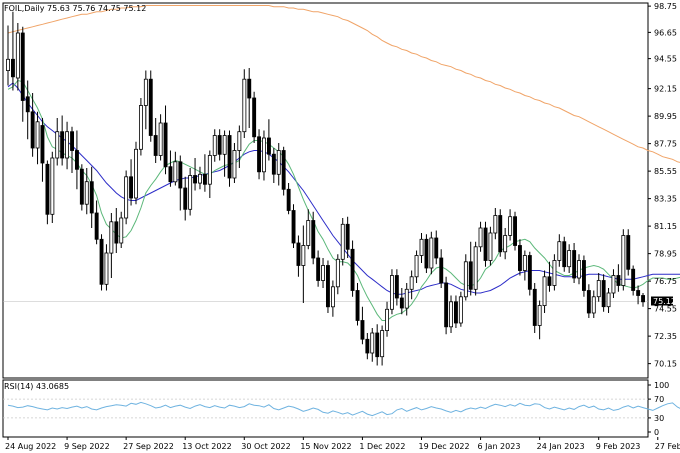 The height and width of the screenshot is (453, 680). Describe the element at coordinates (665, 116) in the screenshot. I see `price-tick-label: 89.95` at that location.